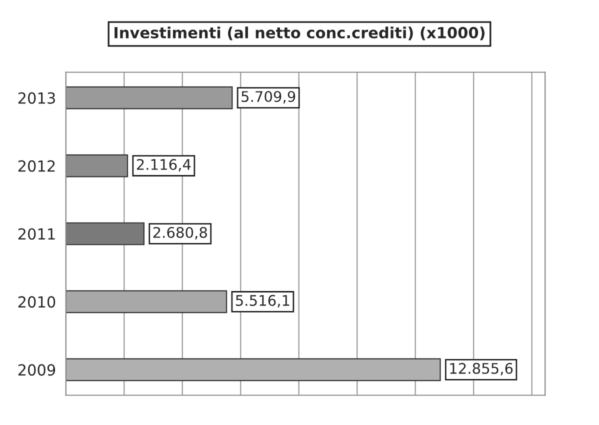 The height and width of the screenshot is (425, 599). I want to click on data-label: 2.116,4, so click(163, 165).